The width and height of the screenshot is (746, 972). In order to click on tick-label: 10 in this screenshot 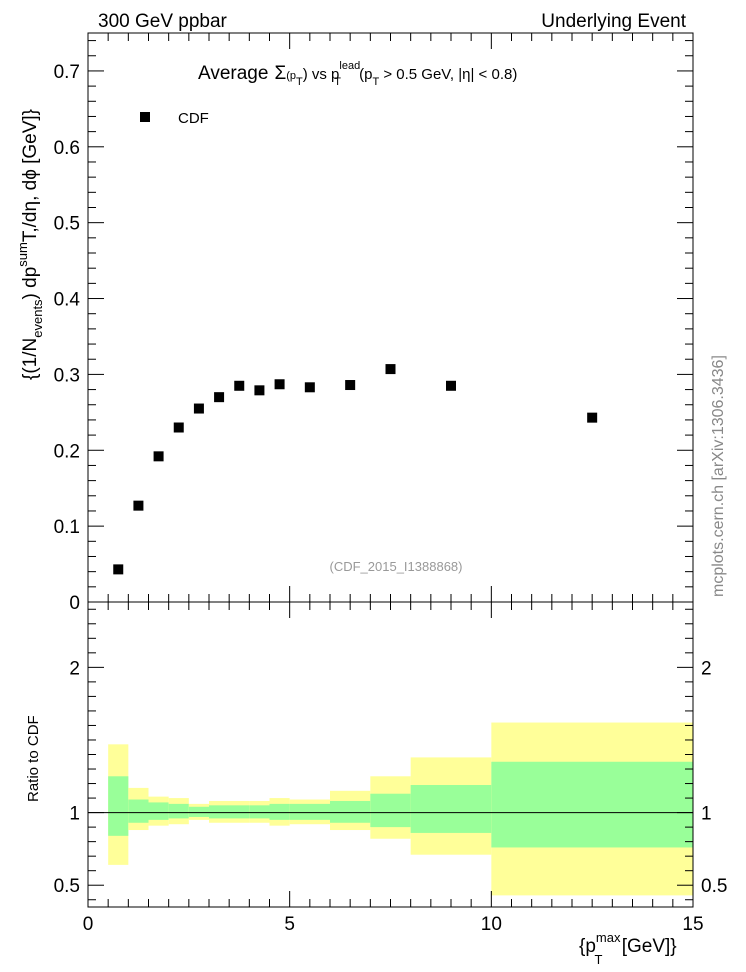, I will do `click(491, 924)`.